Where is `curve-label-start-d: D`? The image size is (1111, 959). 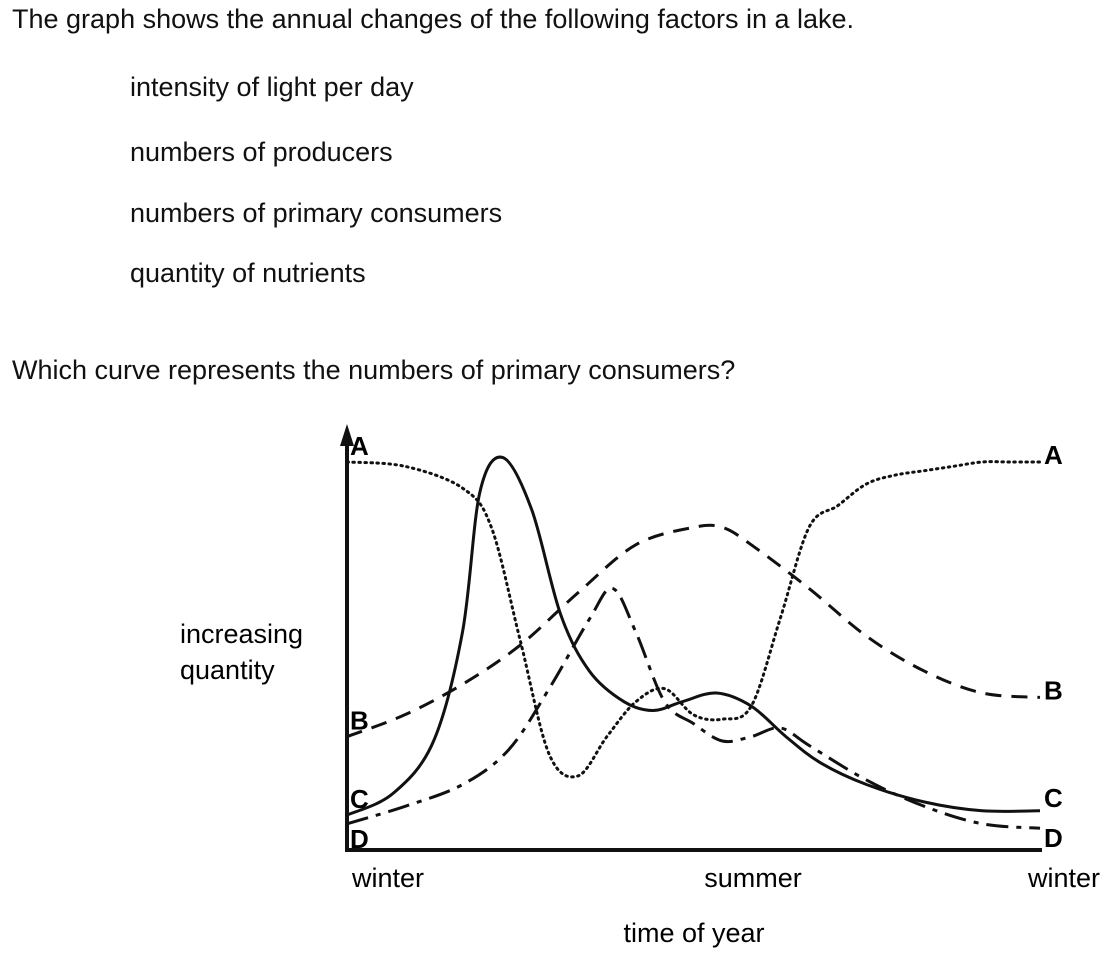 curve-label-start-d: D is located at coordinates (359, 839).